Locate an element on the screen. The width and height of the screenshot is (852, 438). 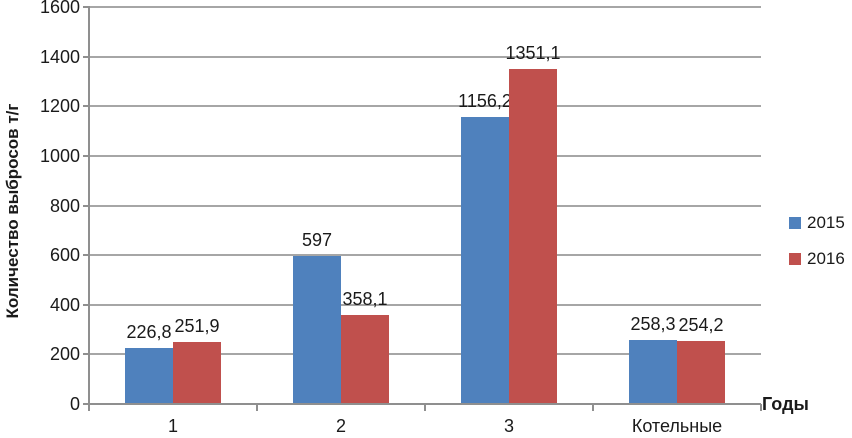
x-axis-title: Годы is located at coordinates (785, 404).